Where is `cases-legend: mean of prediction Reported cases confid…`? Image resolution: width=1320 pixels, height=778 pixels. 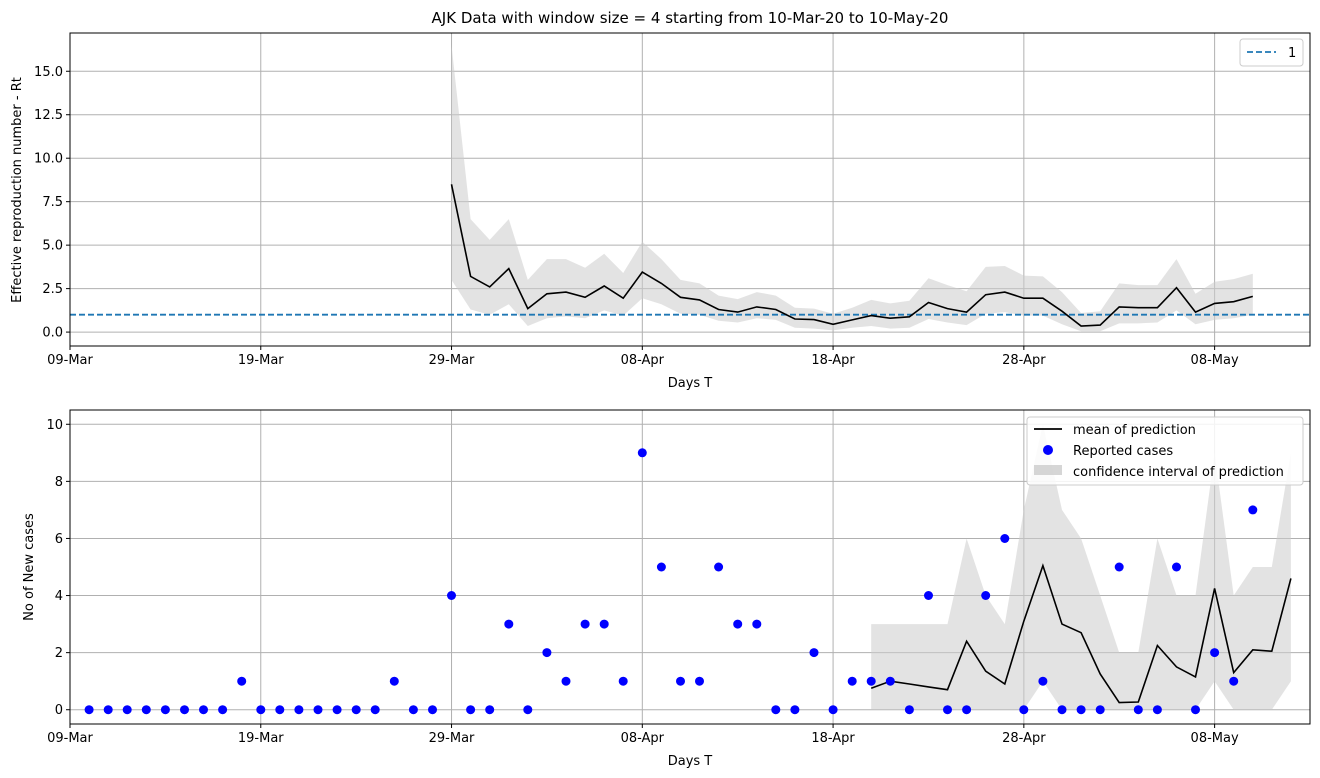 cases-legend: mean of prediction Reported cases confid… is located at coordinates (1165, 451).